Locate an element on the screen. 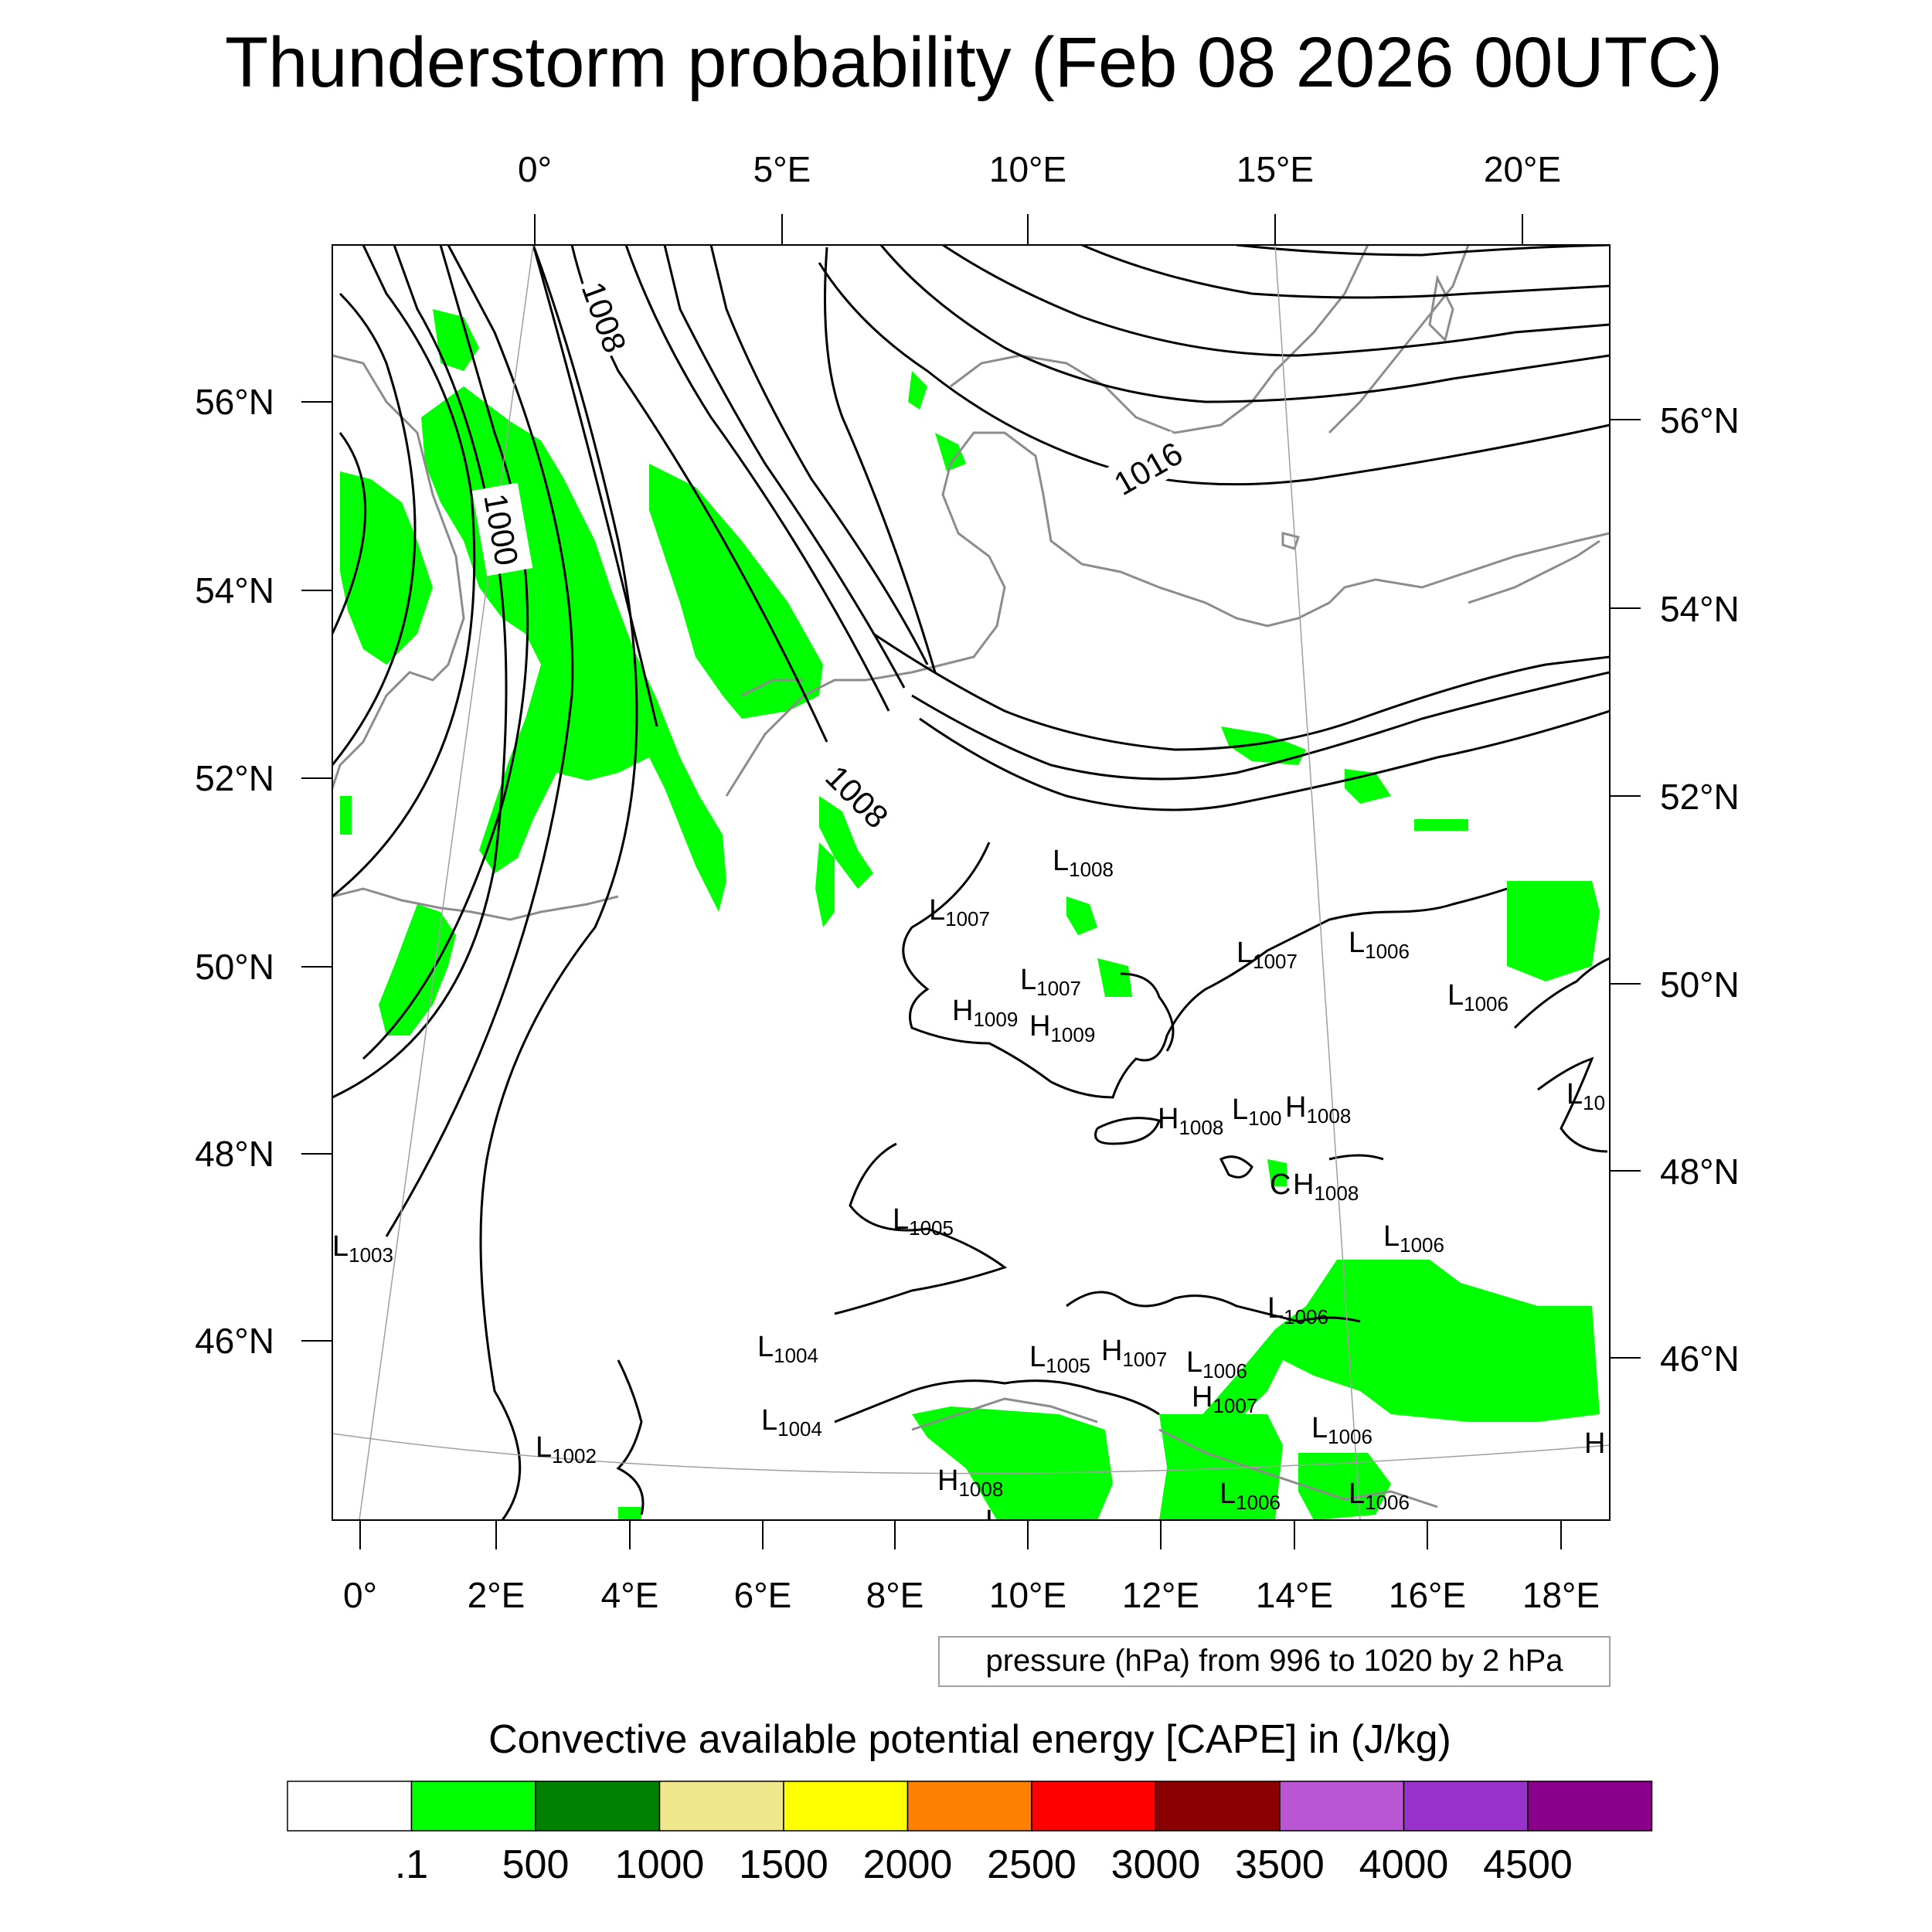 The image size is (1932, 1932). bottom-tick-label: 6°E is located at coordinates (763, 1595).